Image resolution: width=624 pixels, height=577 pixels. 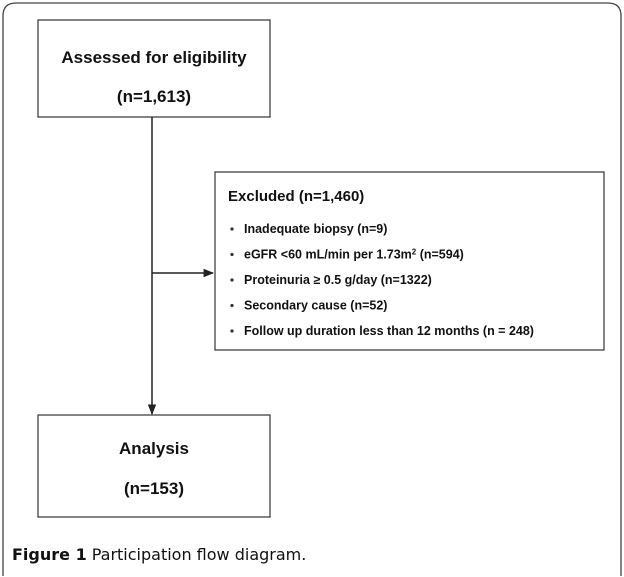 I want to click on item-text: Secondary cause (n=52), so click(x=315, y=306).